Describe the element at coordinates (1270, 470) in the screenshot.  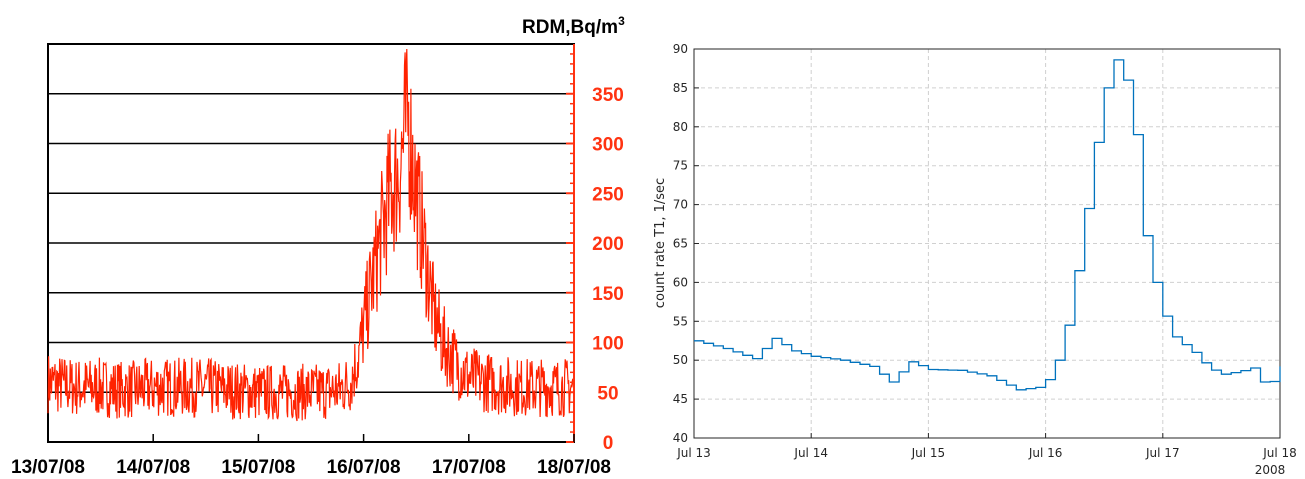
I see `count-rate-year-label: 2008` at that location.